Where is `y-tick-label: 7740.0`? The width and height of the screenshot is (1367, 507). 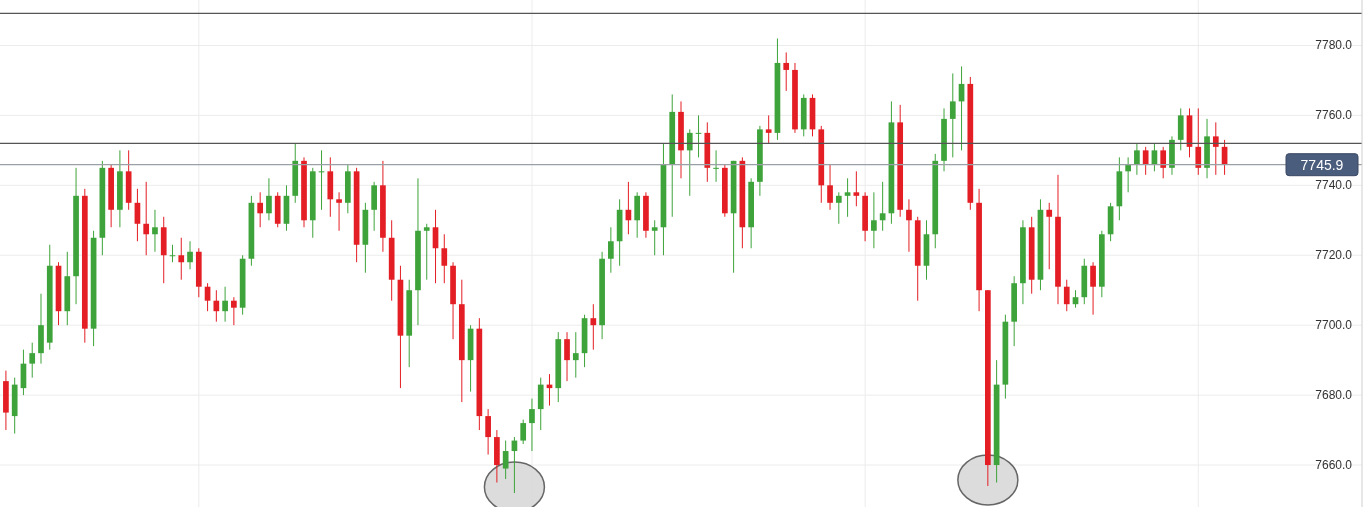 y-tick-label: 7740.0 is located at coordinates (1334, 185).